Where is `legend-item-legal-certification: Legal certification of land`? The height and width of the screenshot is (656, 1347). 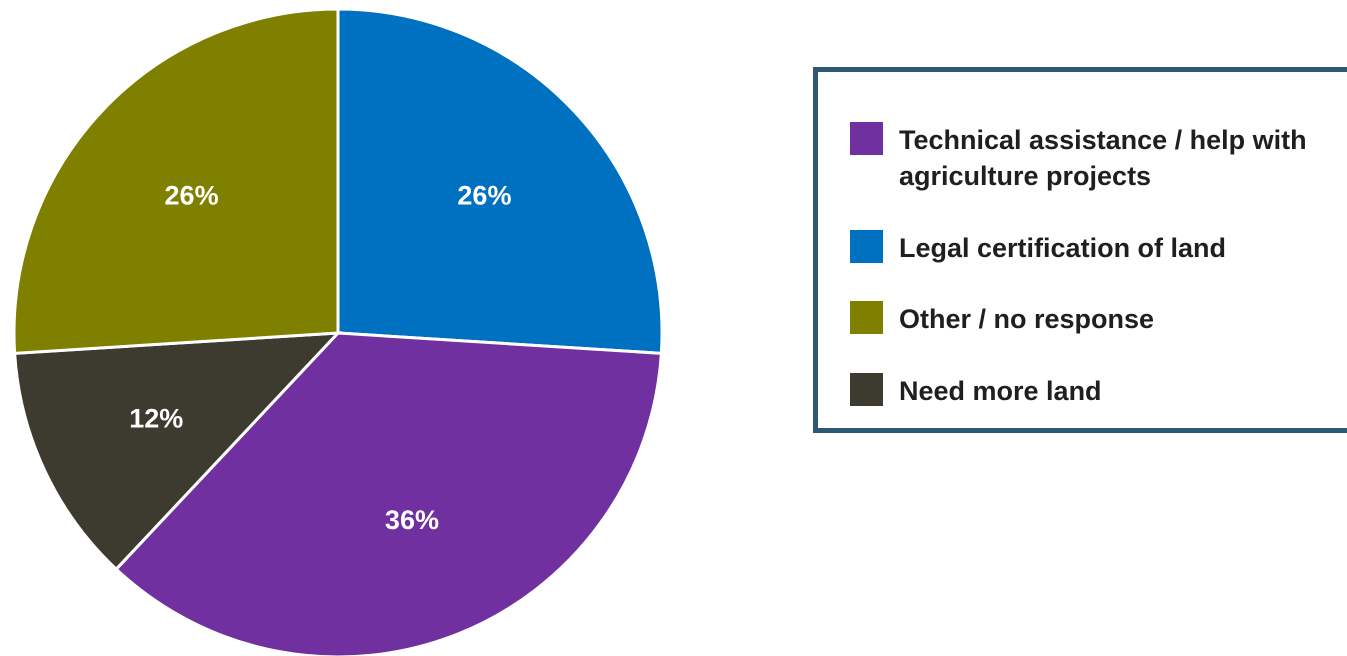
legend-item-legal-certification: Legal certification of land is located at coordinates (1084, 248).